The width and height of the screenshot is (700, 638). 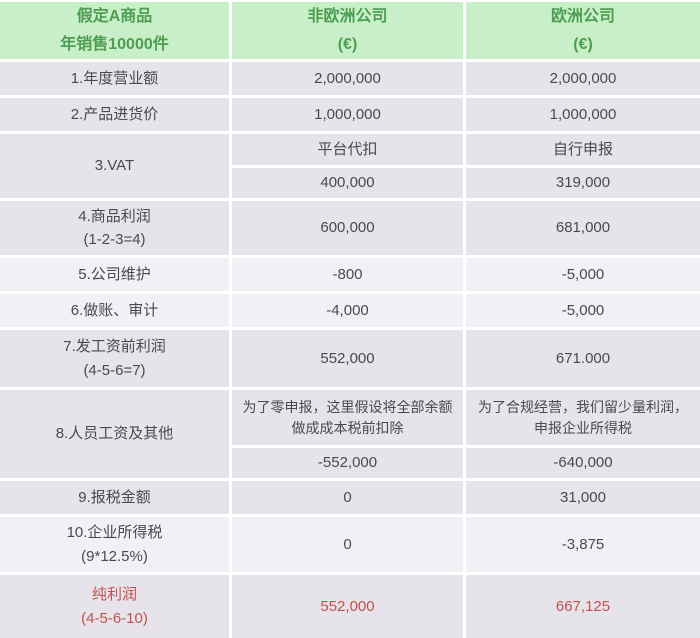 I want to click on non-eu-value: 2,000,000, so click(x=347, y=78).